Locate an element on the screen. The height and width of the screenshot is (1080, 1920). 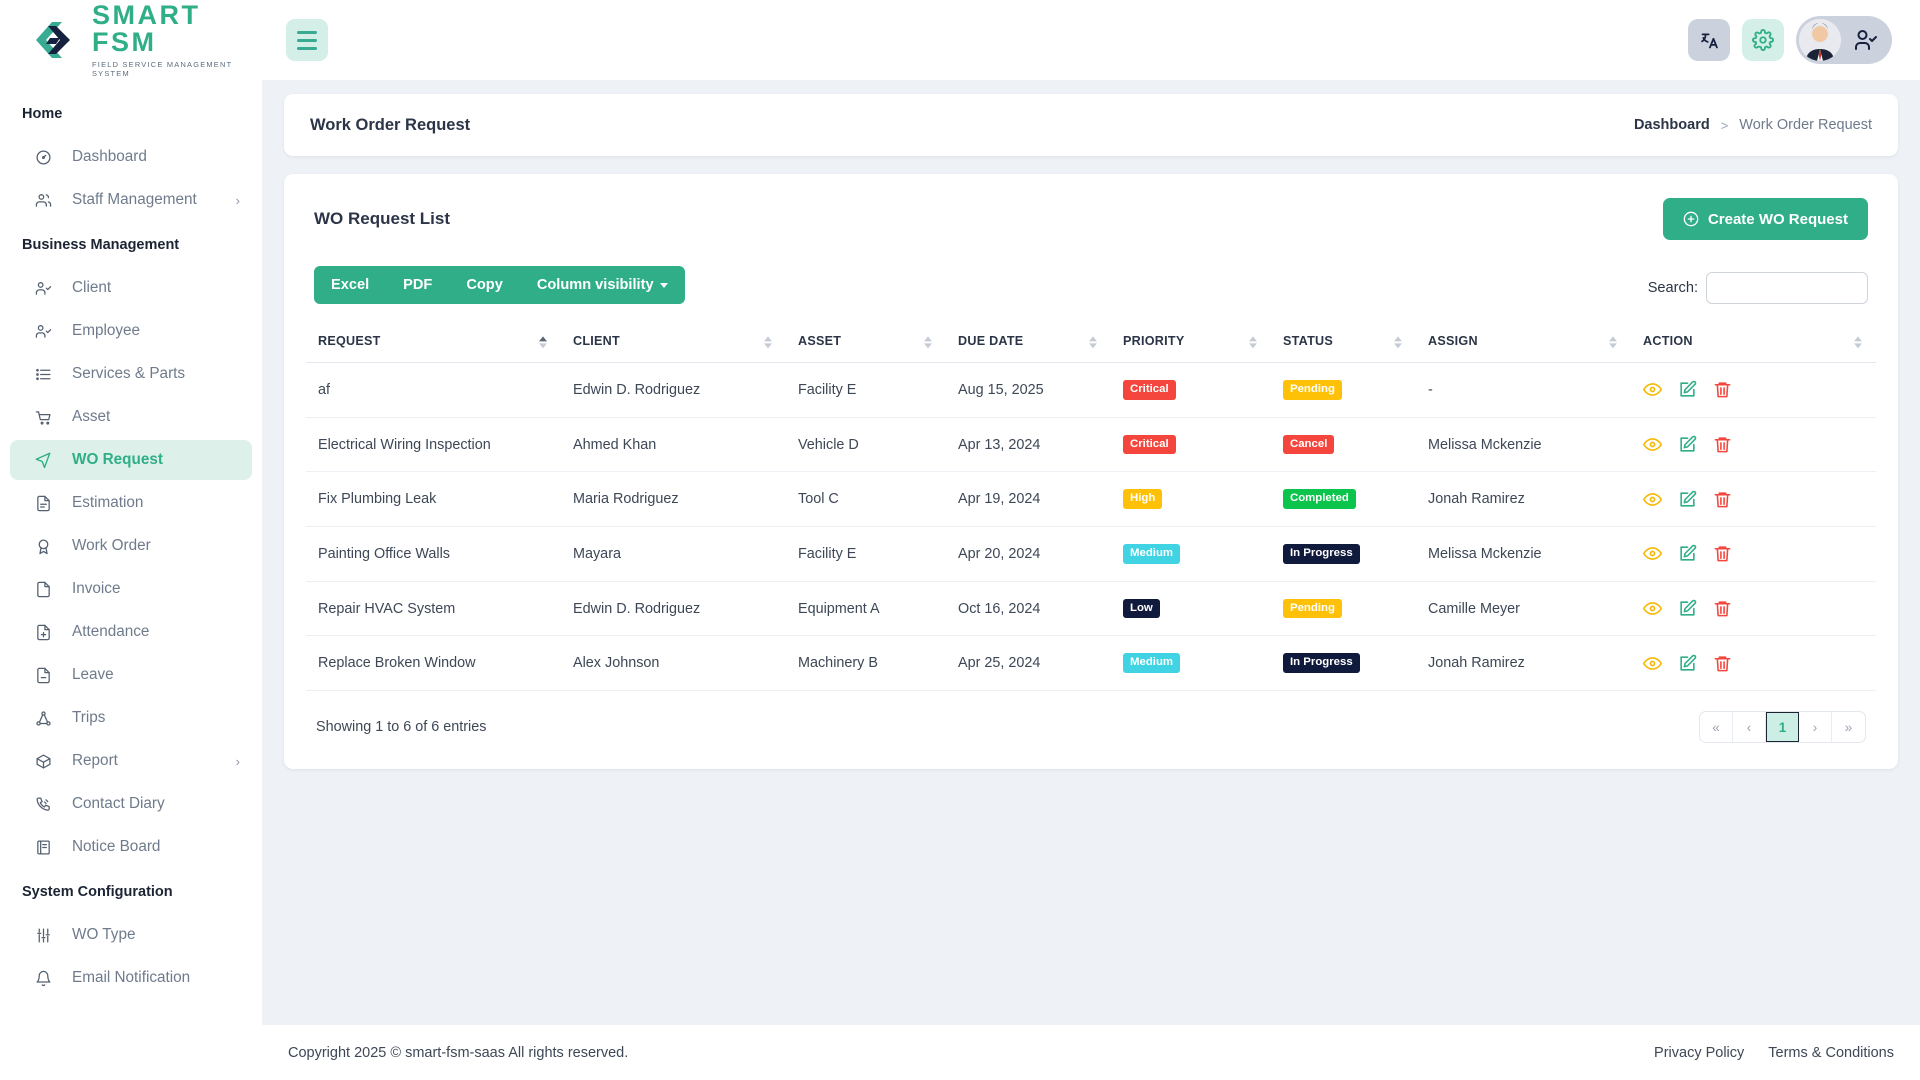
pagination-prev: ‹ is located at coordinates (1749, 727).